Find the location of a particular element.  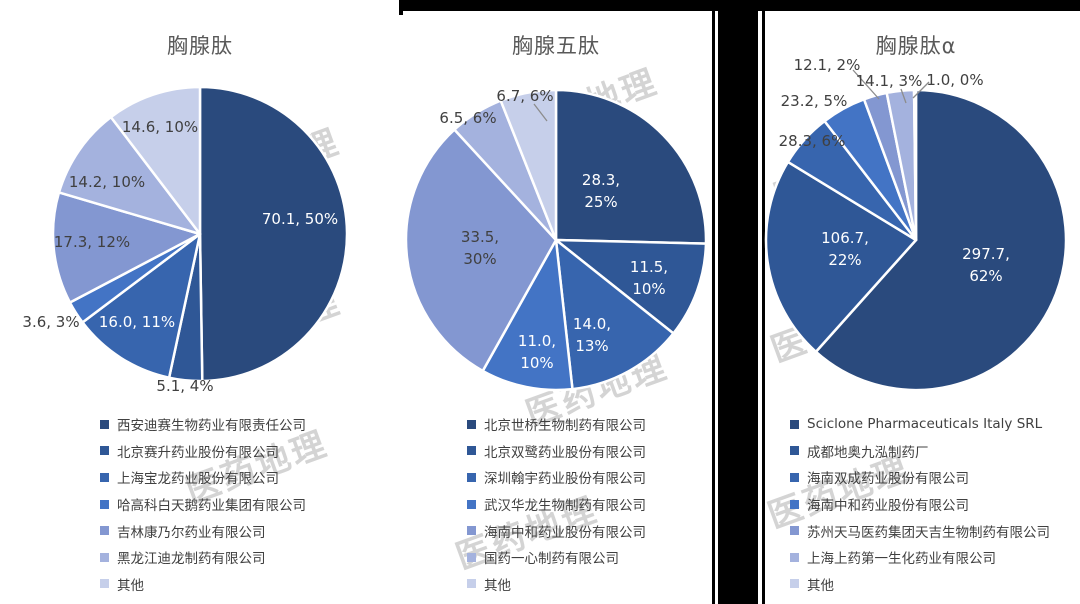

legend-item: 吉林康乃尔药业有限公司 is located at coordinates (203, 530).